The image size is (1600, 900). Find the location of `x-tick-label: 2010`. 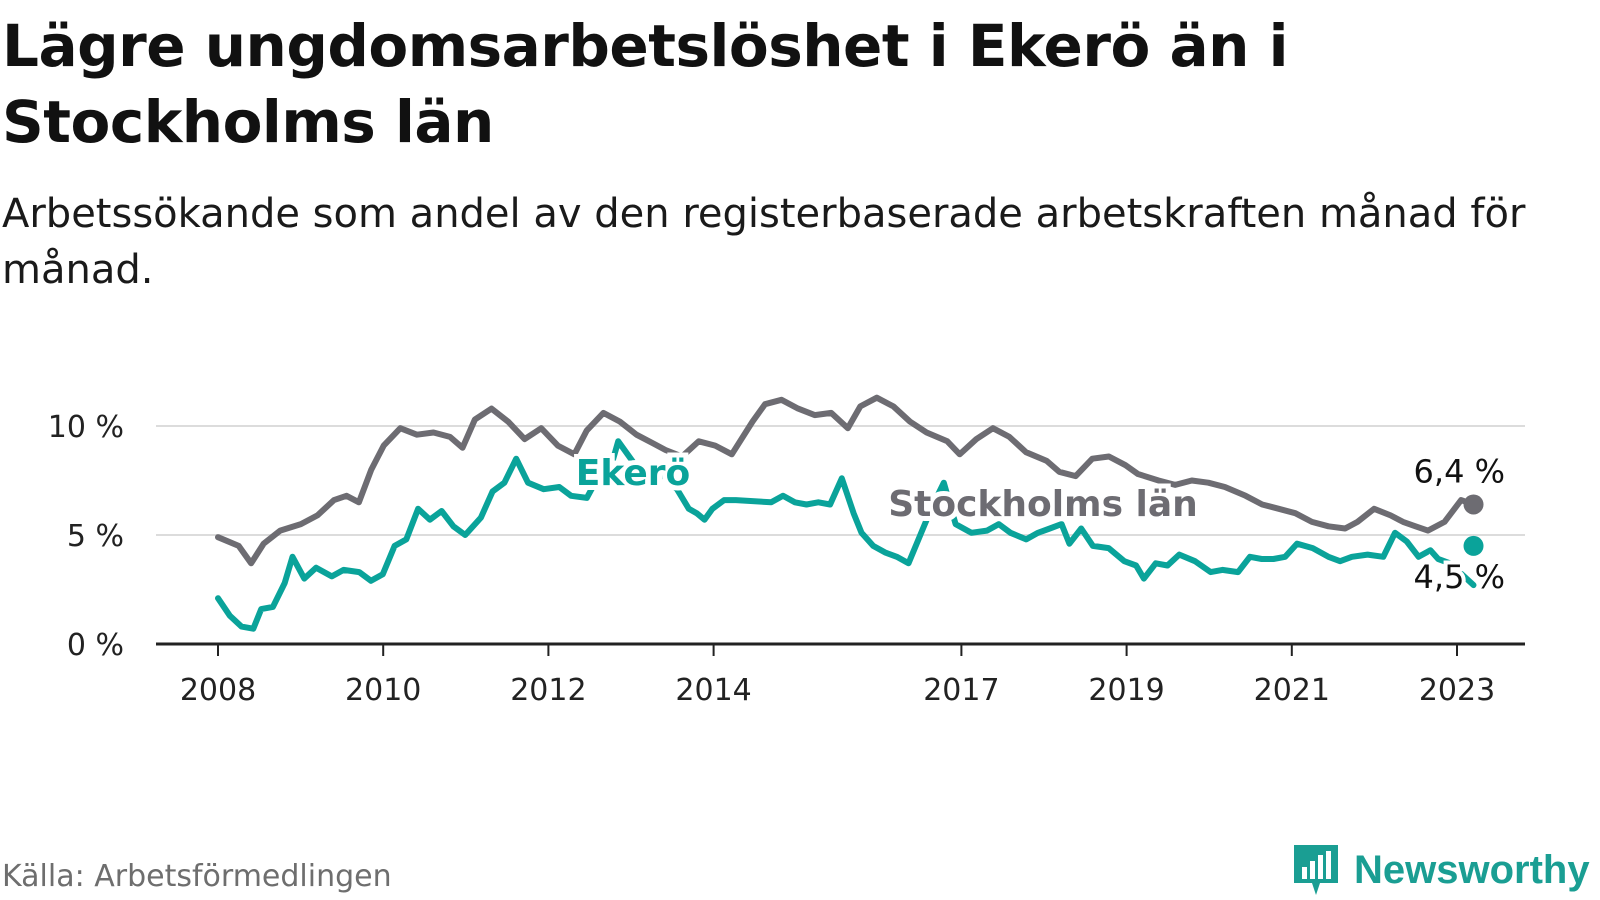

x-tick-label: 2010 is located at coordinates (383, 690).